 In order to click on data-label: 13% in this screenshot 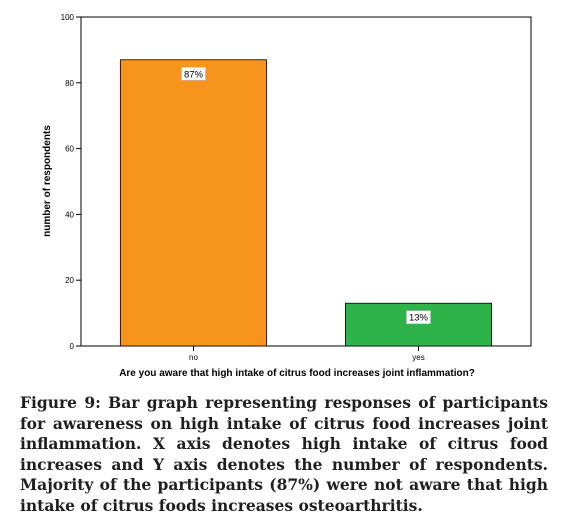, I will do `click(419, 318)`.